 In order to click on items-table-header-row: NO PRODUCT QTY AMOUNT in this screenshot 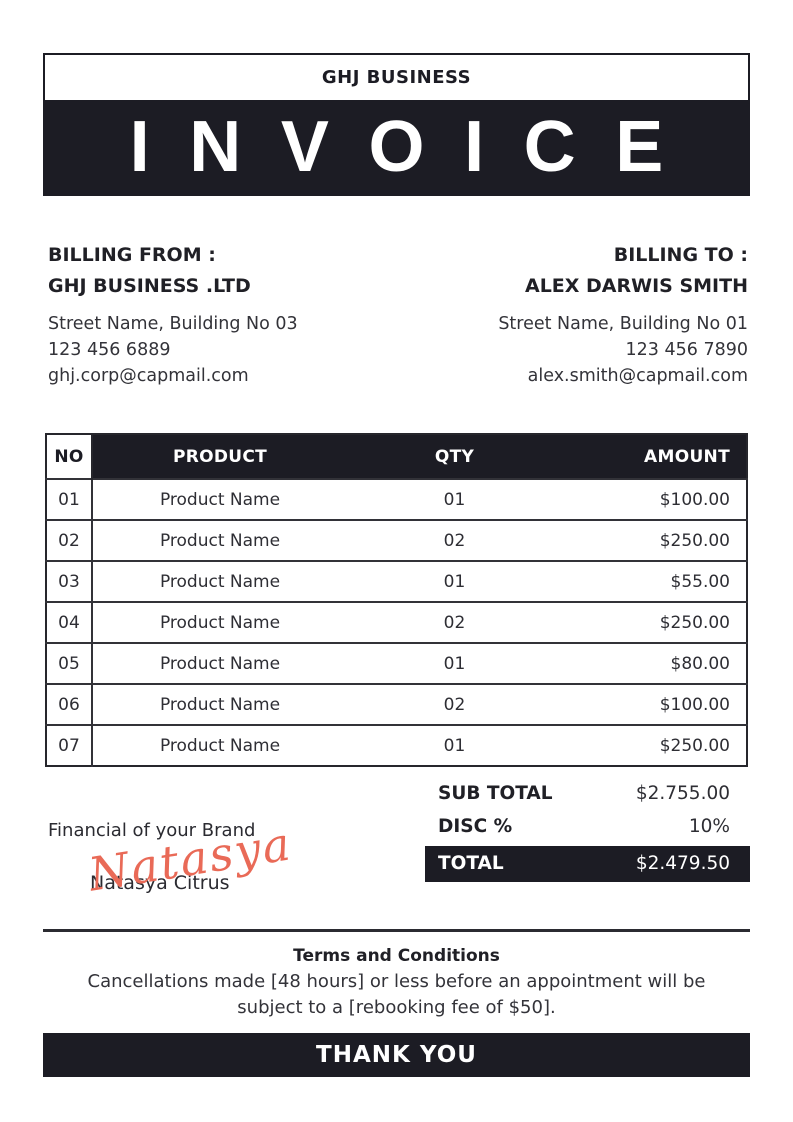, I will do `click(396, 456)`.